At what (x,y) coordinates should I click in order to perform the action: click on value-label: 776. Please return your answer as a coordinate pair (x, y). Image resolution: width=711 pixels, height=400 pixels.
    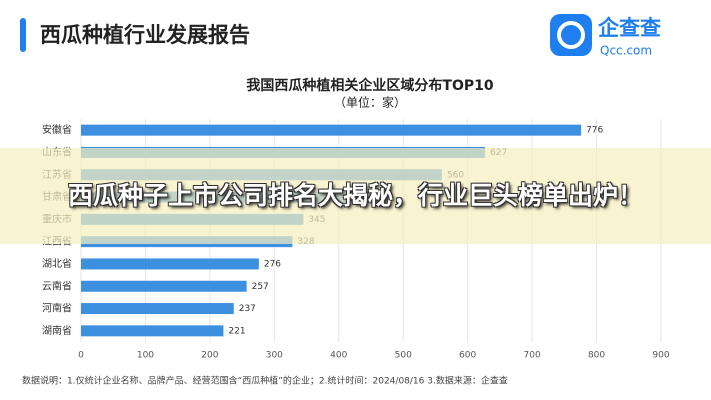
    Looking at the image, I should click on (594, 131).